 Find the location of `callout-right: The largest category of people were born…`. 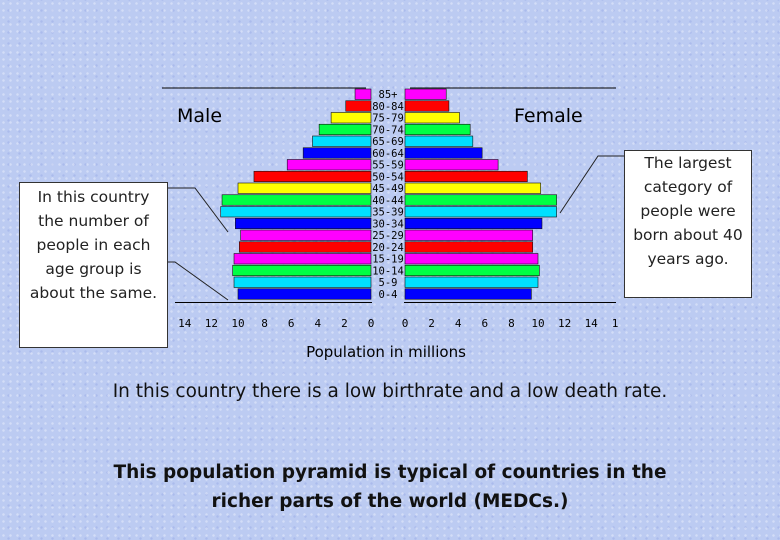

callout-right: The largest category of people were born… is located at coordinates (688, 224).